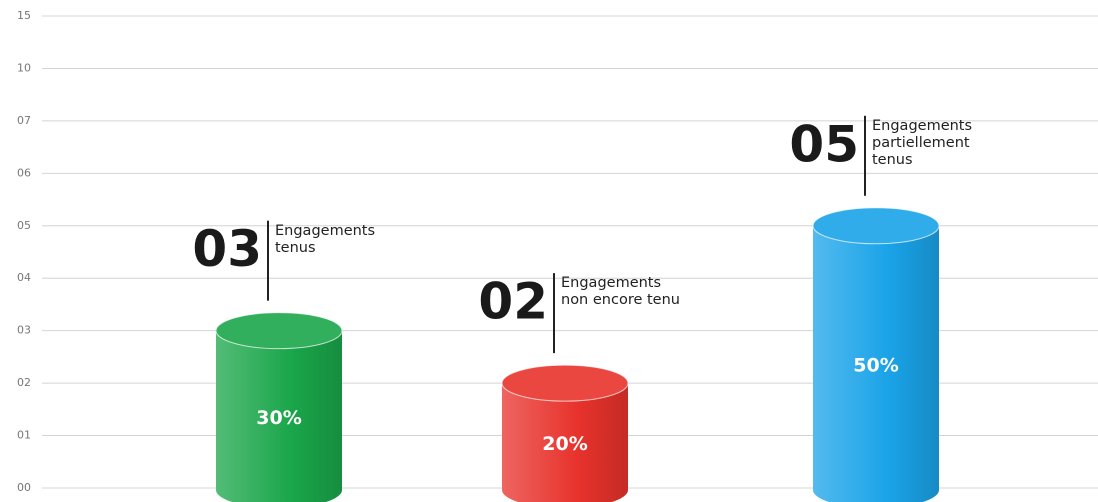 The image size is (1098, 502). What do you see at coordinates (24, 172) in the screenshot?
I see `y-tick-label: 06` at bounding box center [24, 172].